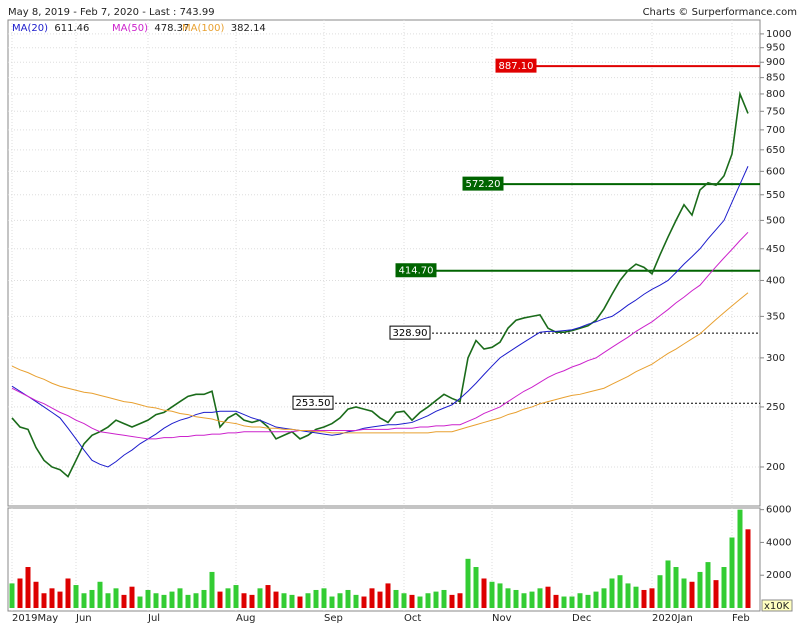 The height and width of the screenshot is (630, 805). I want to click on unit-label: x10K, so click(777, 606).